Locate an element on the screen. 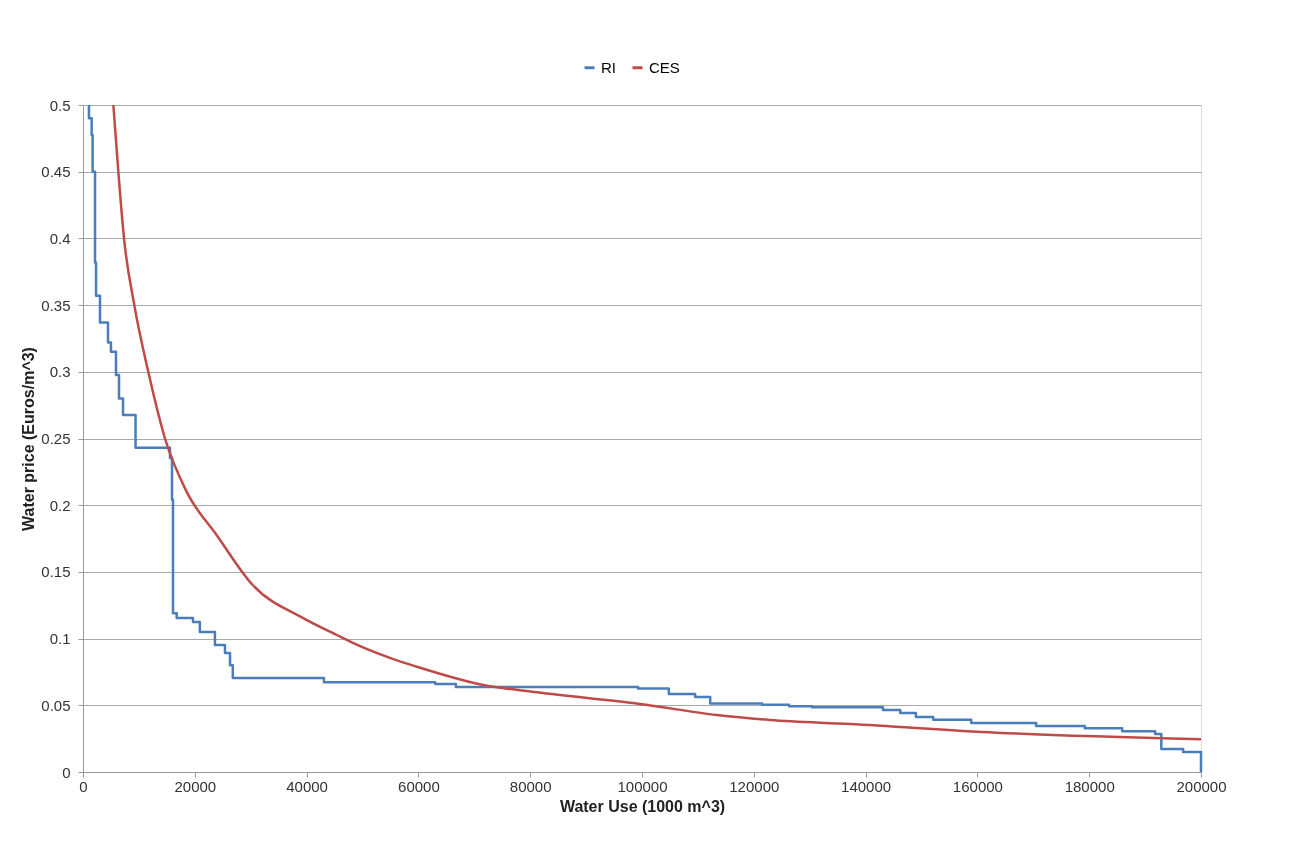 Image resolution: width=1291 pixels, height=849 pixels. x-tick-label: 180000 is located at coordinates (1089, 786).